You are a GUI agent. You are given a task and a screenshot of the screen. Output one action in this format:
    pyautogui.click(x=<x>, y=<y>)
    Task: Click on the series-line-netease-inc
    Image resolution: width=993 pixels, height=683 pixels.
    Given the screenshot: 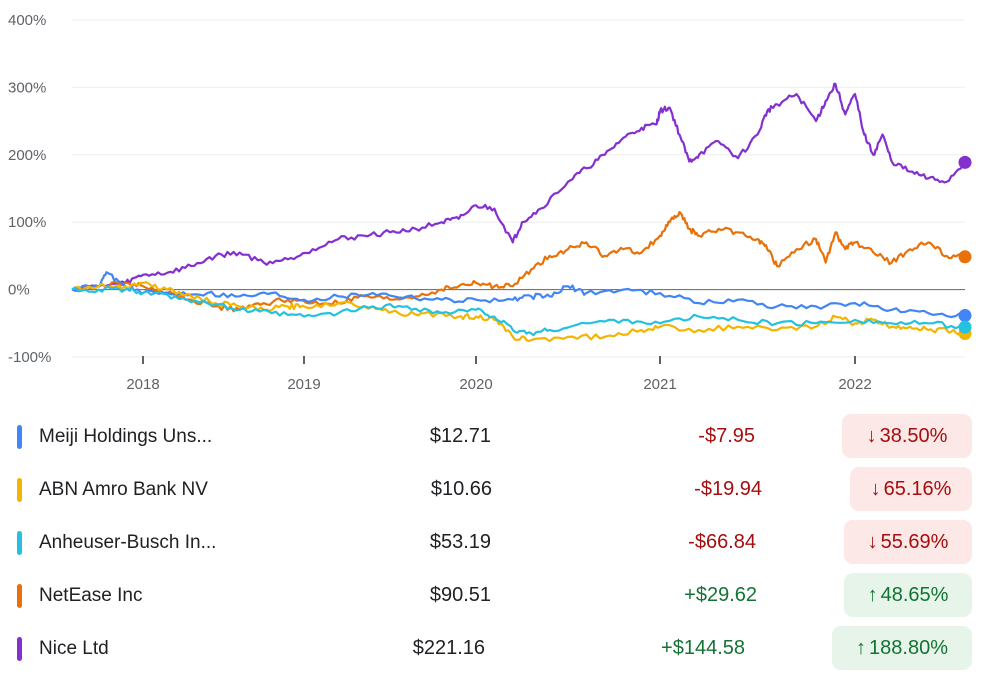 What is the action you would take?
    pyautogui.click(x=518, y=262)
    